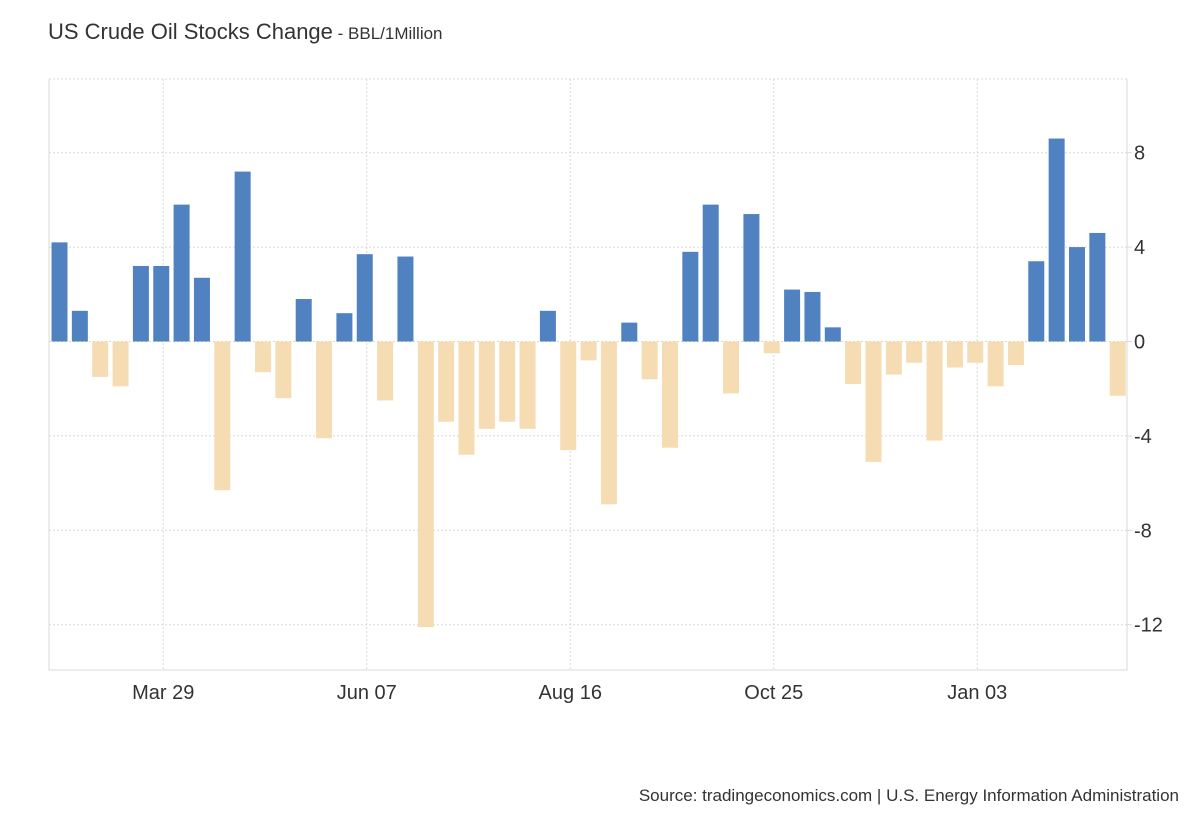  What do you see at coordinates (1139, 248) in the screenshot?
I see `y-tick-label: 4` at bounding box center [1139, 248].